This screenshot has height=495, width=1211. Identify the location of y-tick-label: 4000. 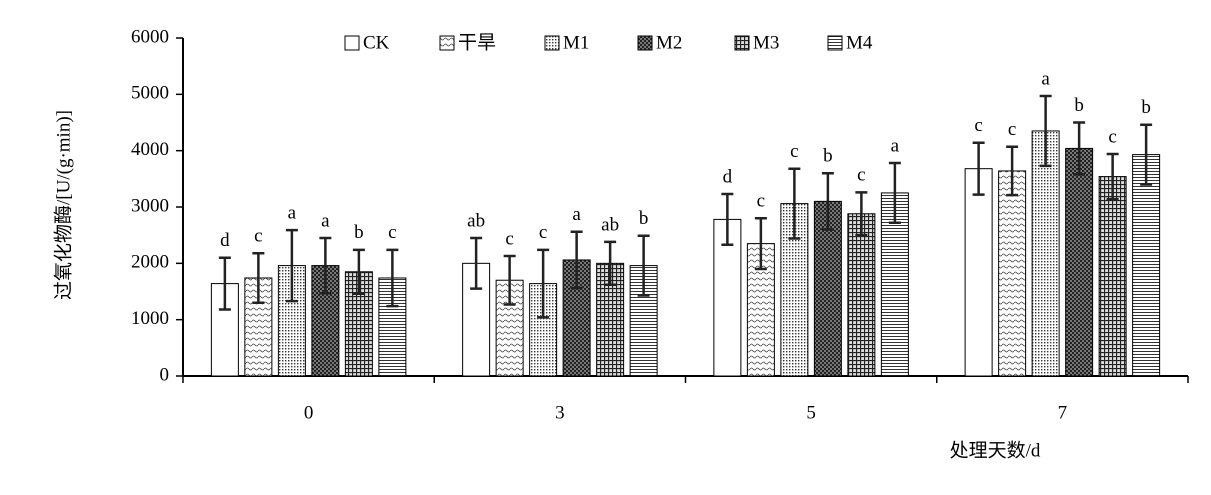
(150, 149).